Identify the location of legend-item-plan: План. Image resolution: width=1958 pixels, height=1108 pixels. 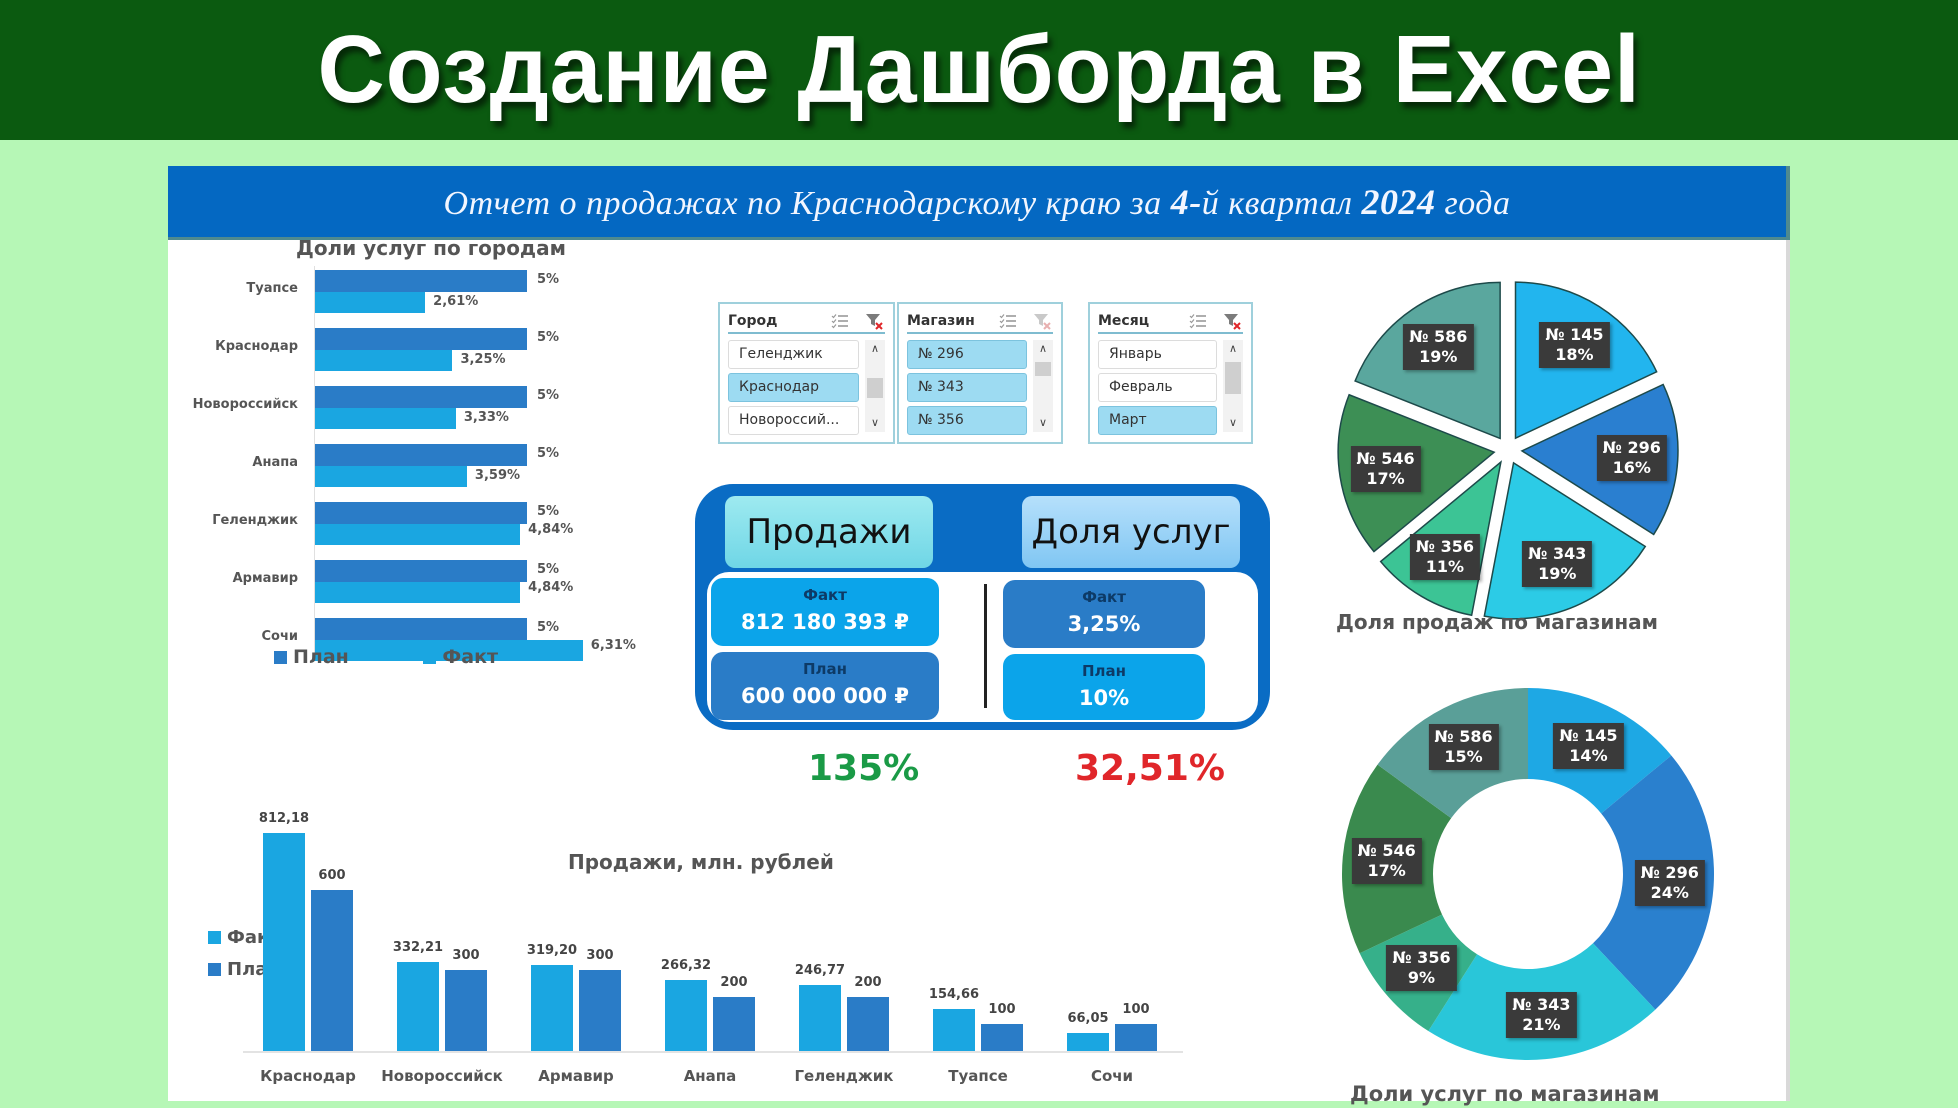
(311, 657).